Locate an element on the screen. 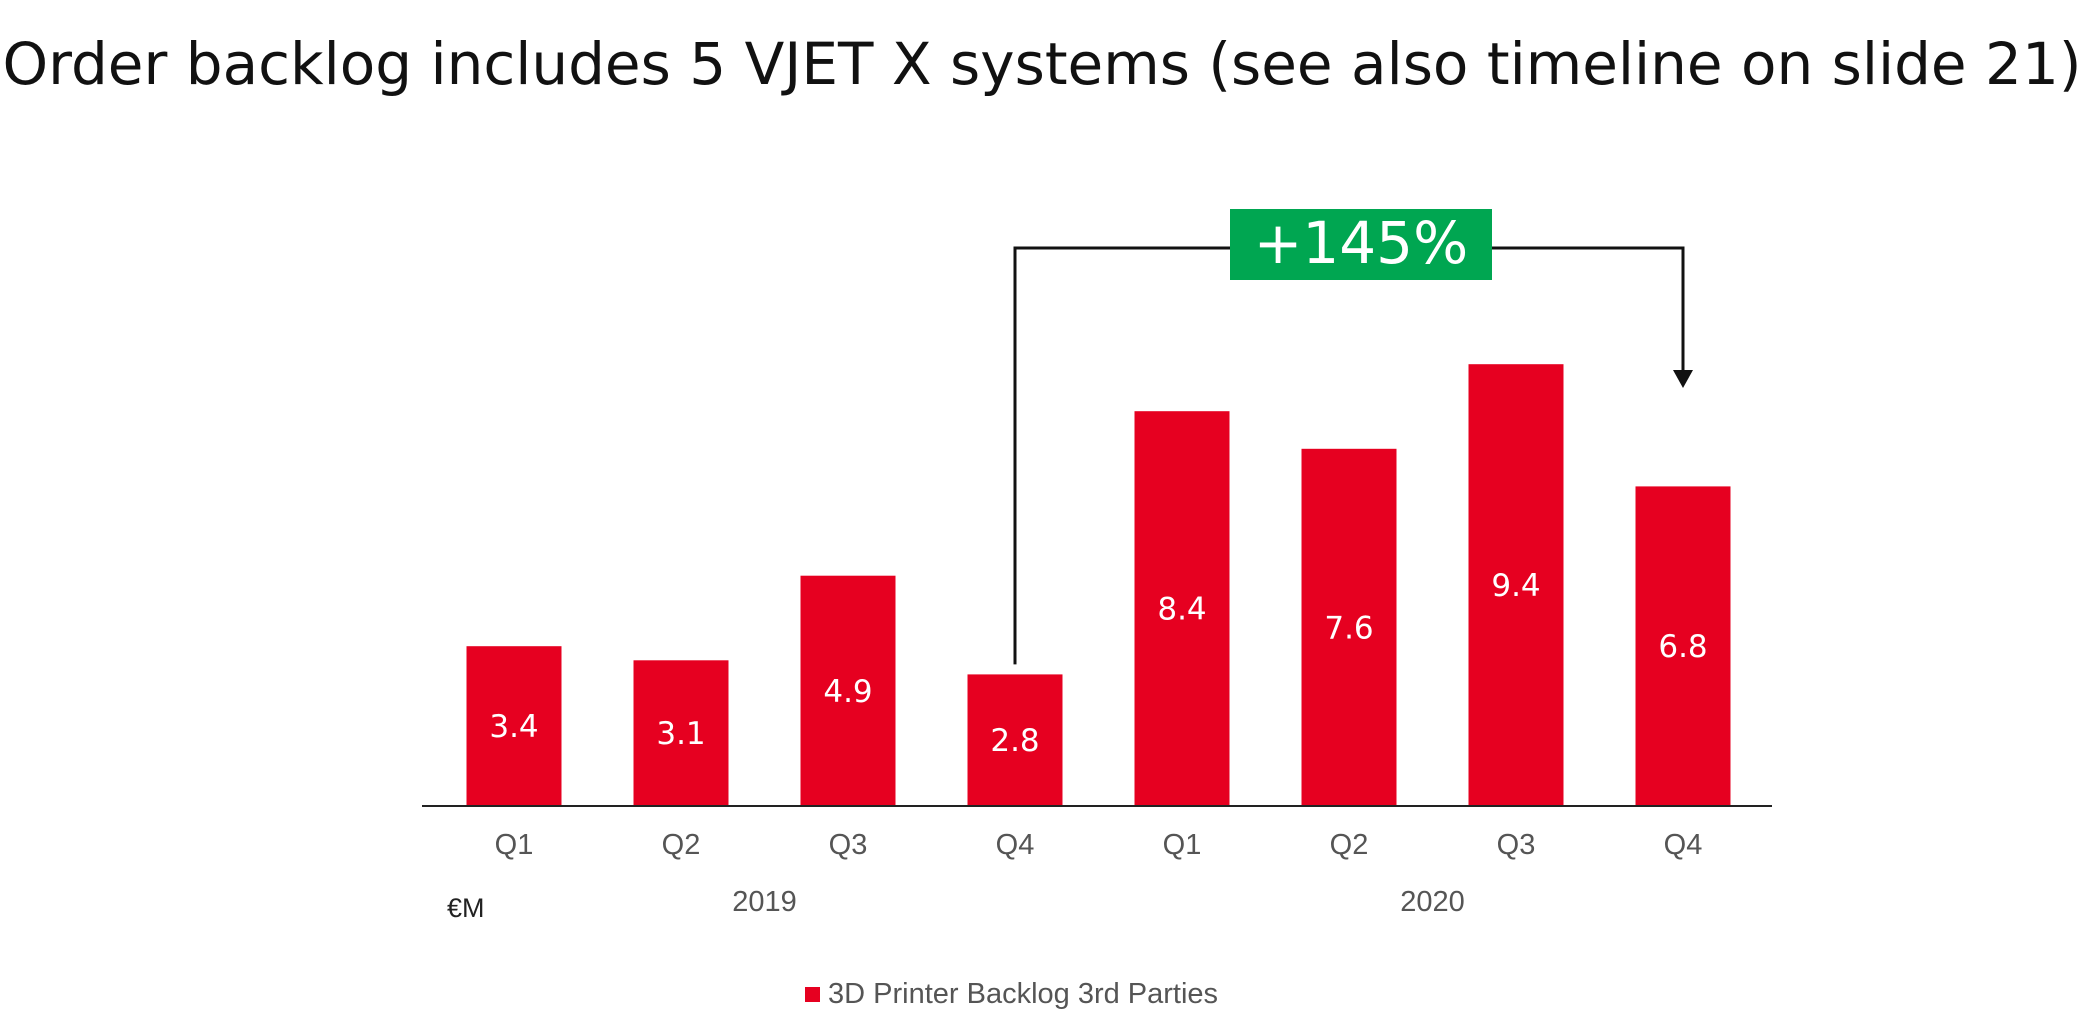  bar-value-label: 4.9 is located at coordinates (847, 692).